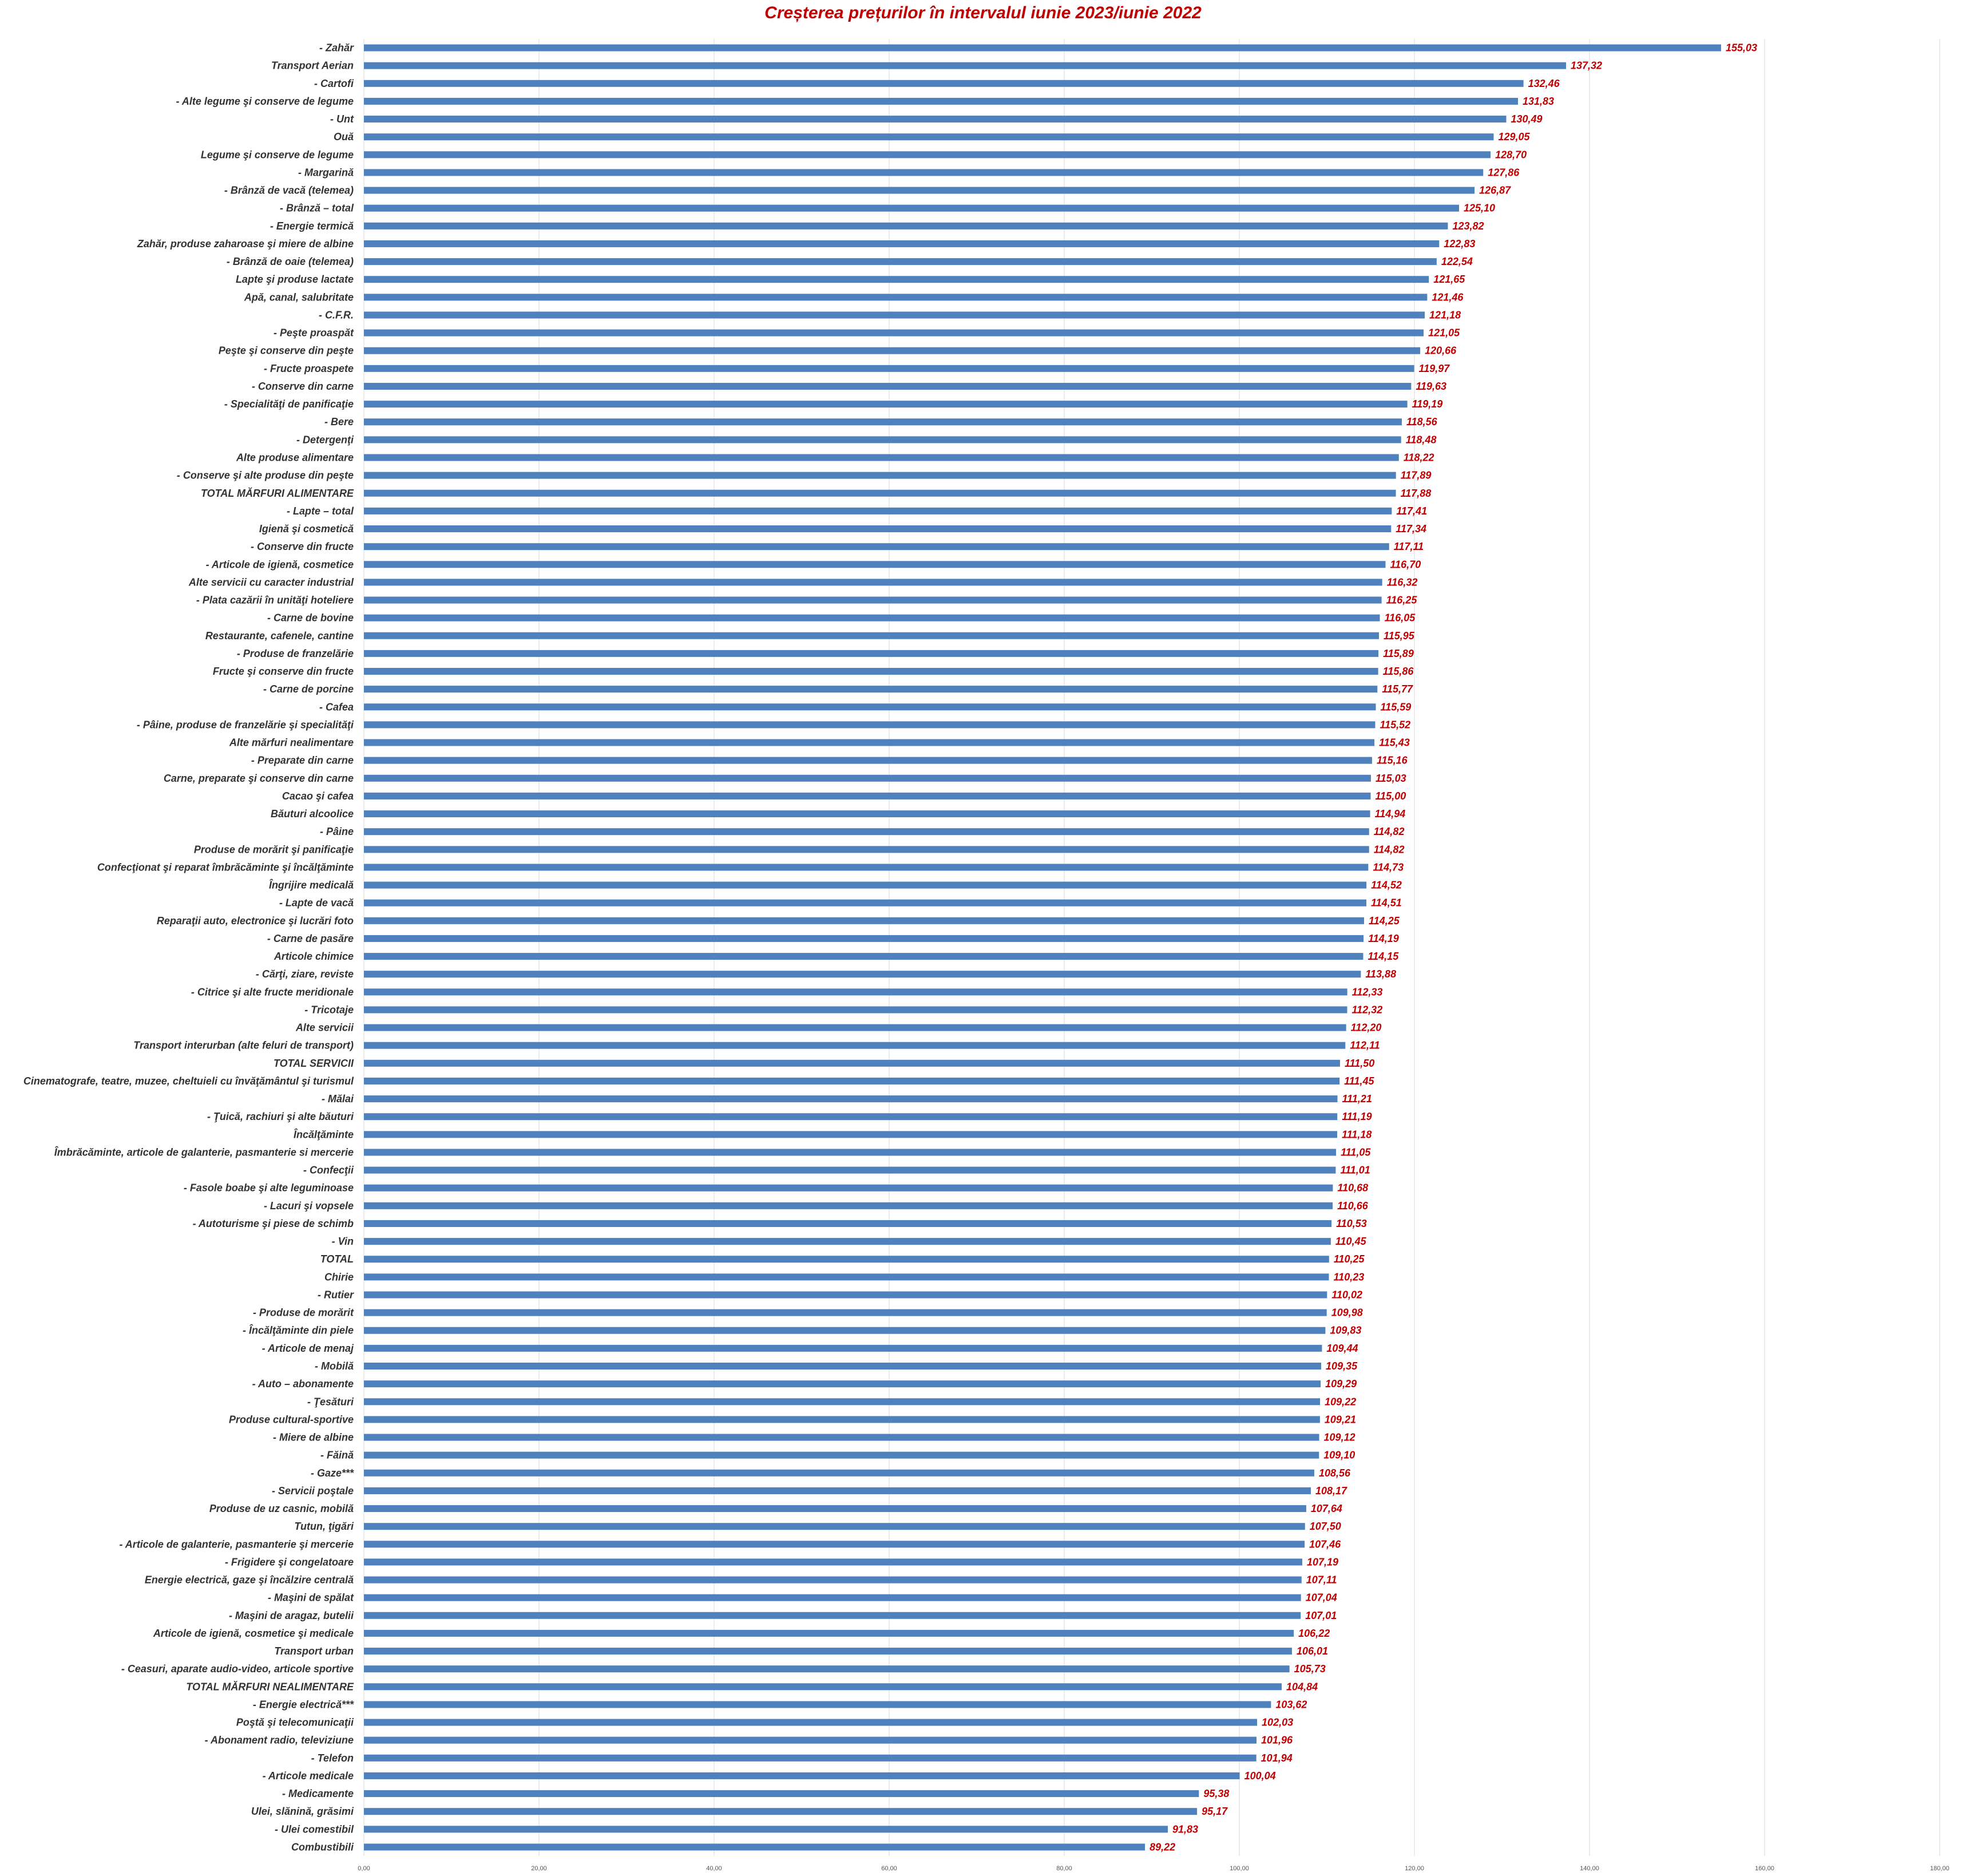  Describe the element at coordinates (1365, 1045) in the screenshot. I see `value-label: 112,11` at that location.